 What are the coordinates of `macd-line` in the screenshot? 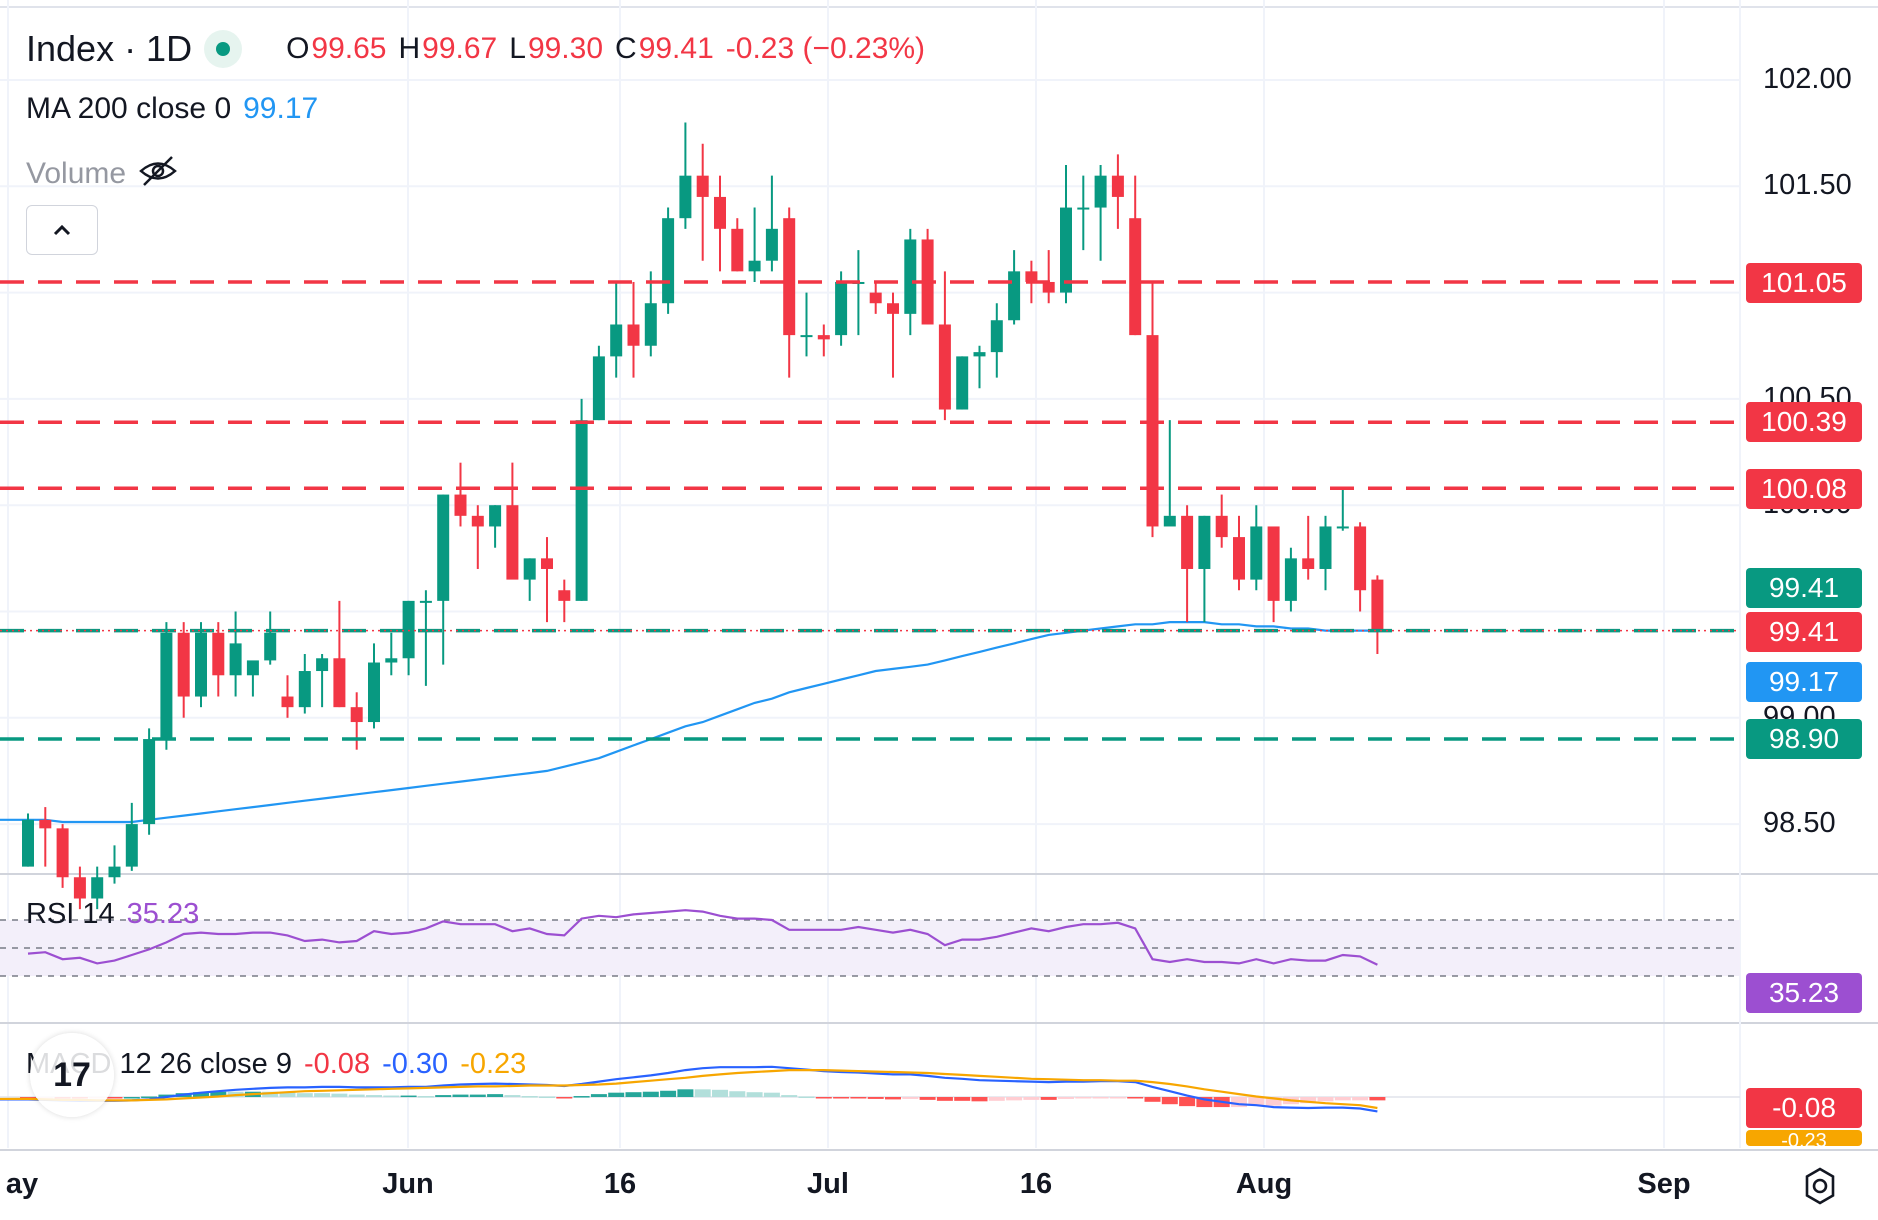 It's located at (689, 1089).